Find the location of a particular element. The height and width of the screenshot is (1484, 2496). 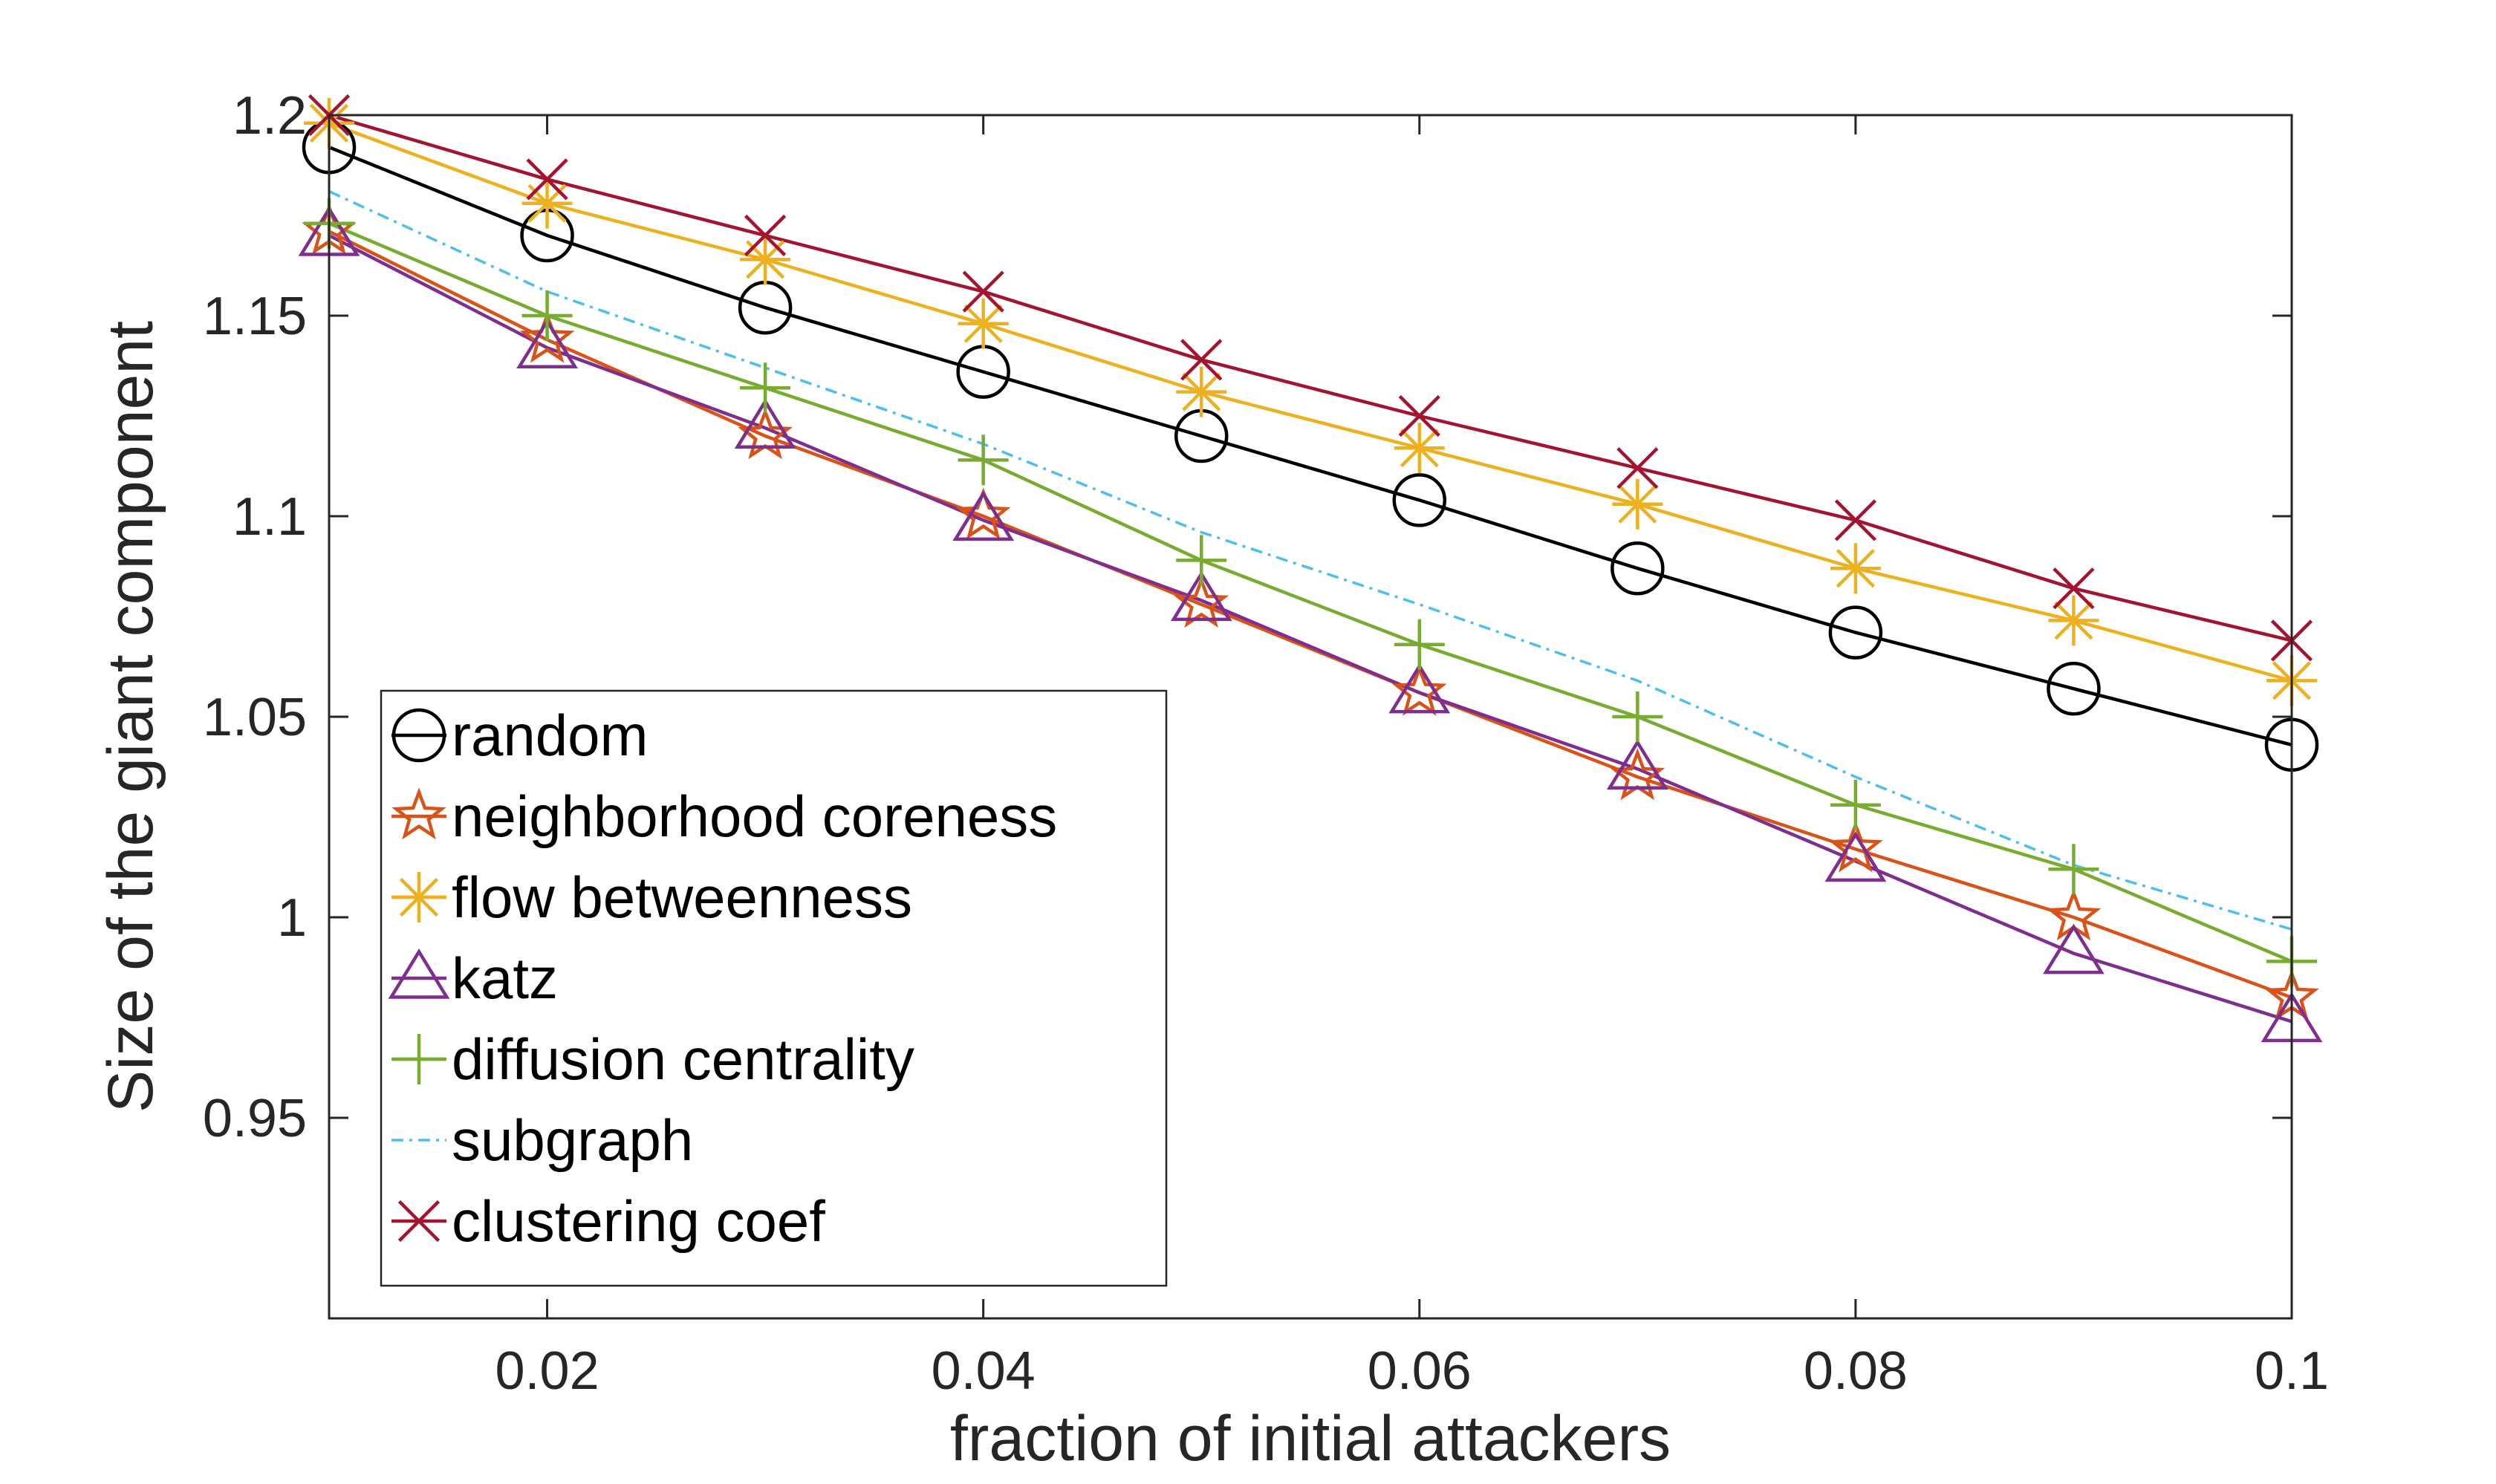

x-tick-label: 0.06 is located at coordinates (1420, 1371).